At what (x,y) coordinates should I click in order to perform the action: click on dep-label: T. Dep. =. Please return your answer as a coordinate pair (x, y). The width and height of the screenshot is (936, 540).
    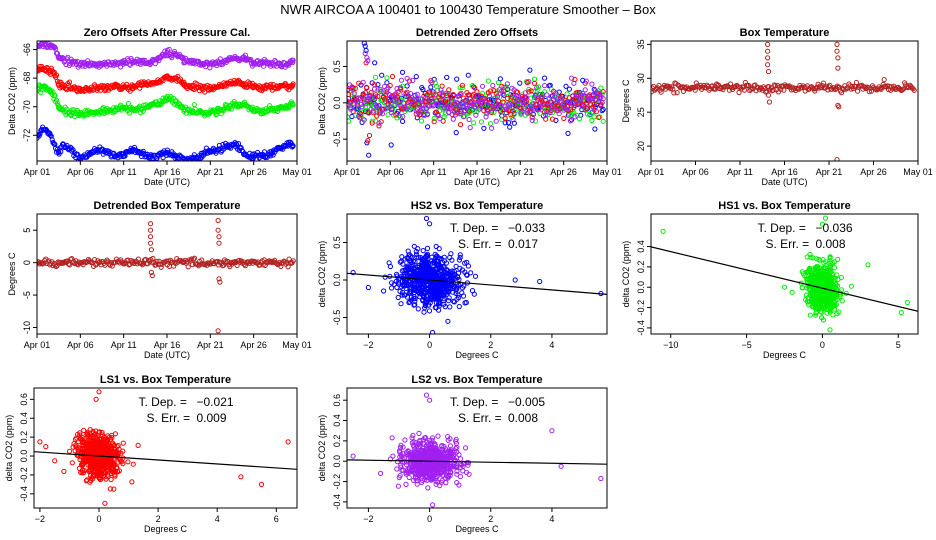
    Looking at the image, I should click on (474, 228).